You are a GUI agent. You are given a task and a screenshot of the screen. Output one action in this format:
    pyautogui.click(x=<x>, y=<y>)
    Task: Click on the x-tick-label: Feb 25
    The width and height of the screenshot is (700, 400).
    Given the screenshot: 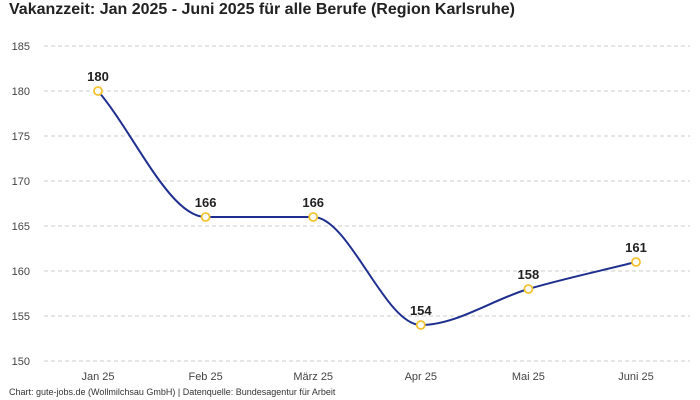 What is the action you would take?
    pyautogui.click(x=205, y=377)
    